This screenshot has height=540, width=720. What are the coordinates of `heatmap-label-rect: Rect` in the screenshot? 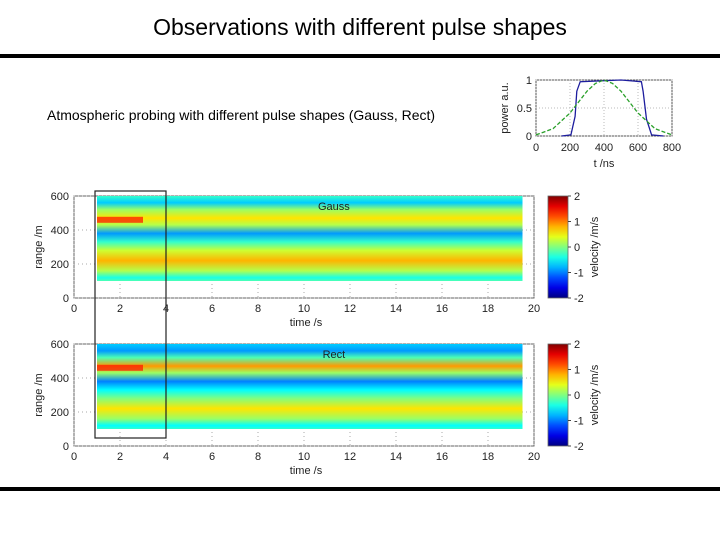 It's located at (334, 355).